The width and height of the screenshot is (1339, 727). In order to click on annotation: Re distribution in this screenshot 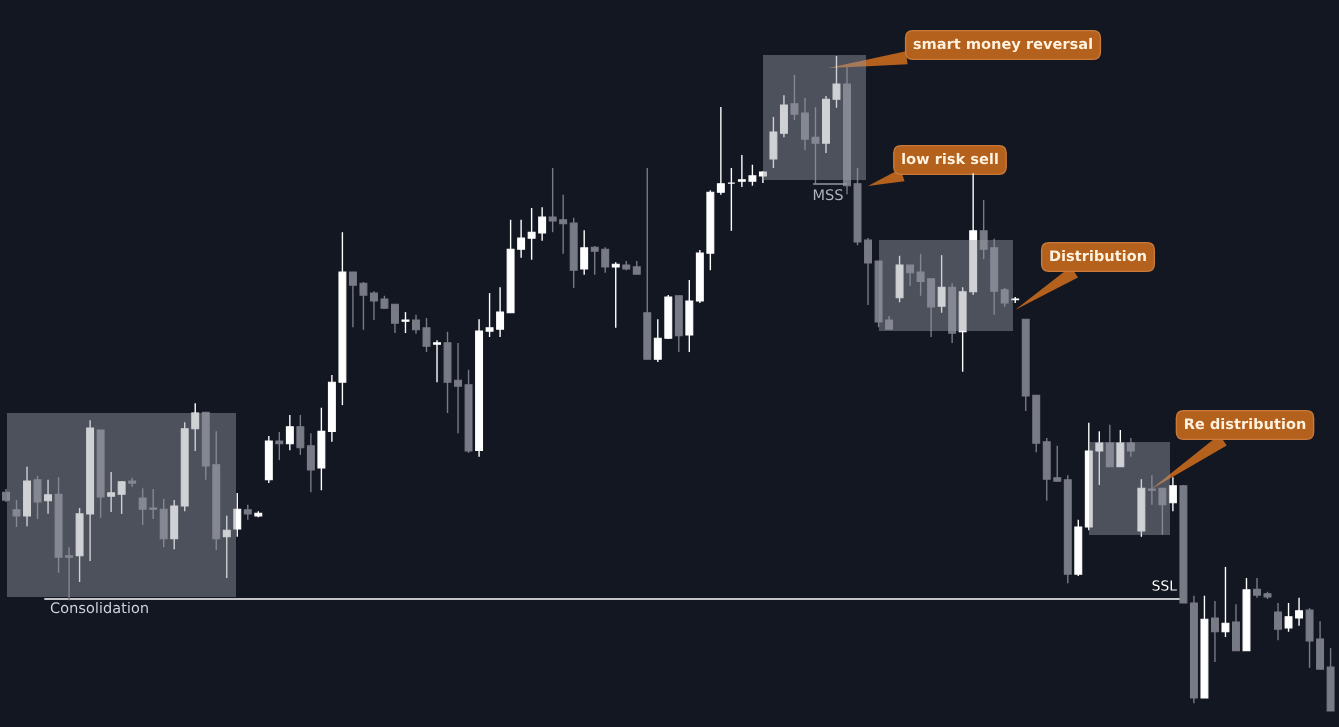, I will do `click(1245, 423)`.